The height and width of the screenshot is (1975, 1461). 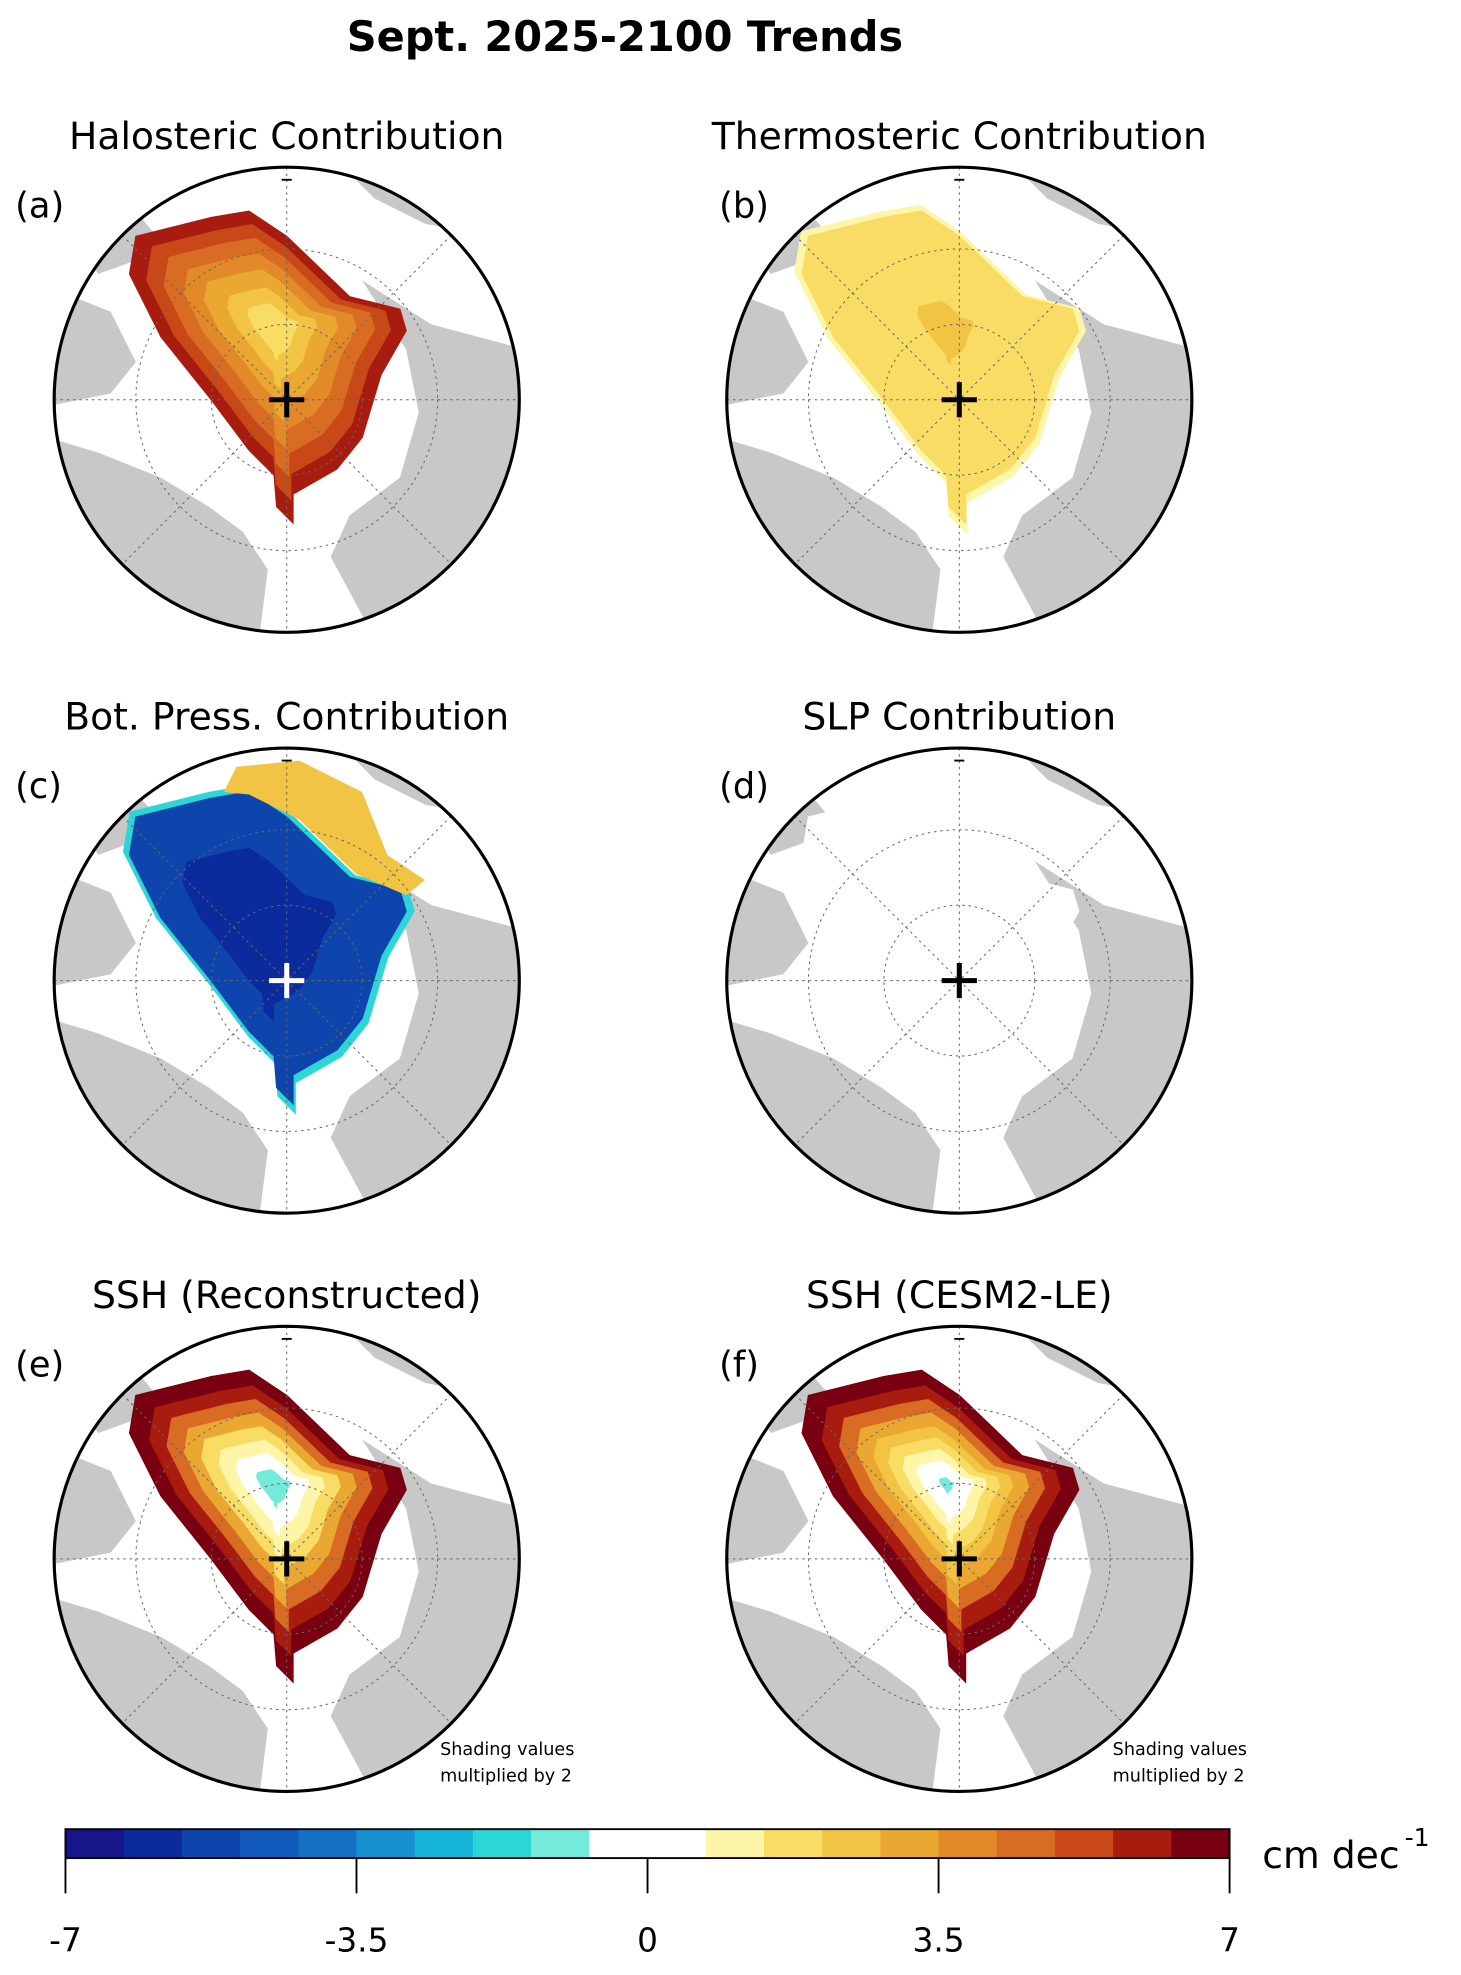 I want to click on colorbar-unit: cm dec -1, so click(x=1345, y=1849).